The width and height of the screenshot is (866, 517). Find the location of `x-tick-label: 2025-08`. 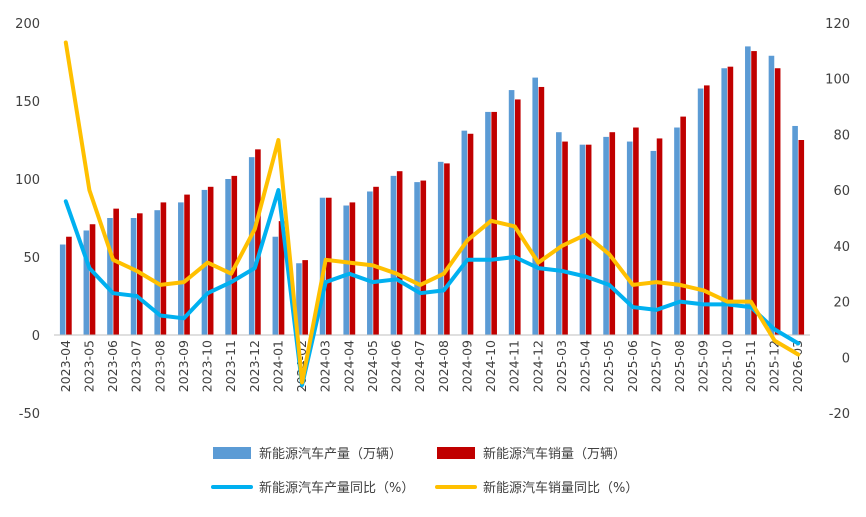

x-tick-label: 2025-08 is located at coordinates (679, 366).